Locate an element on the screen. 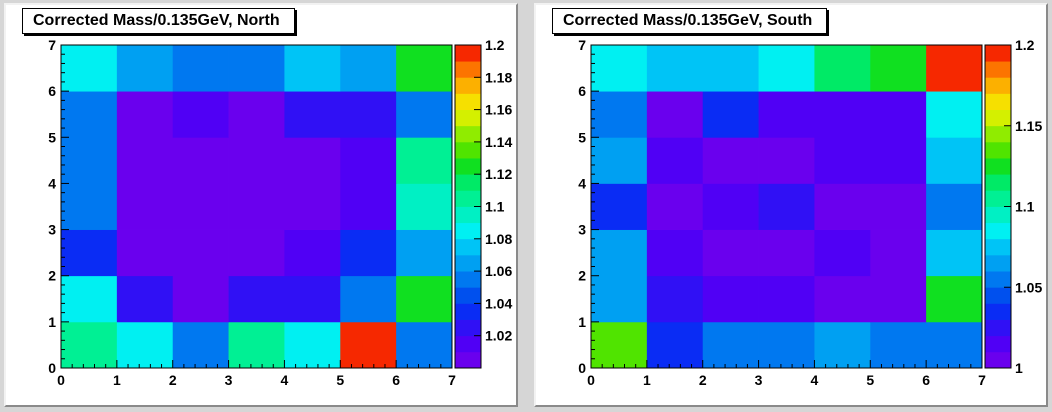  south-z-tick-label: 1.05 is located at coordinates (1028, 287).